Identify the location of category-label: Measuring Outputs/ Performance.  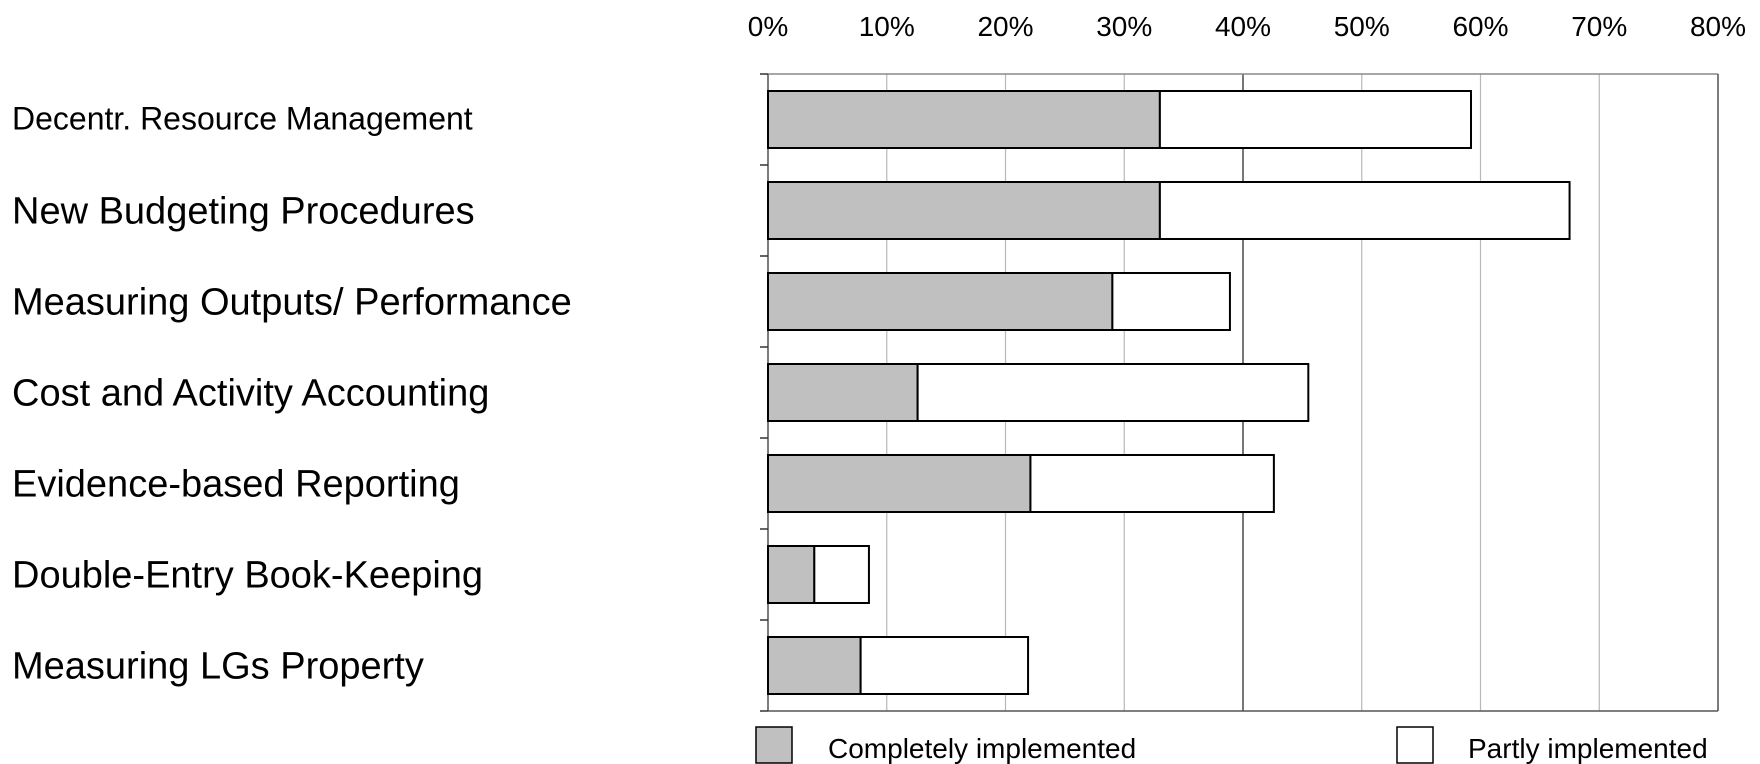
(292, 303).